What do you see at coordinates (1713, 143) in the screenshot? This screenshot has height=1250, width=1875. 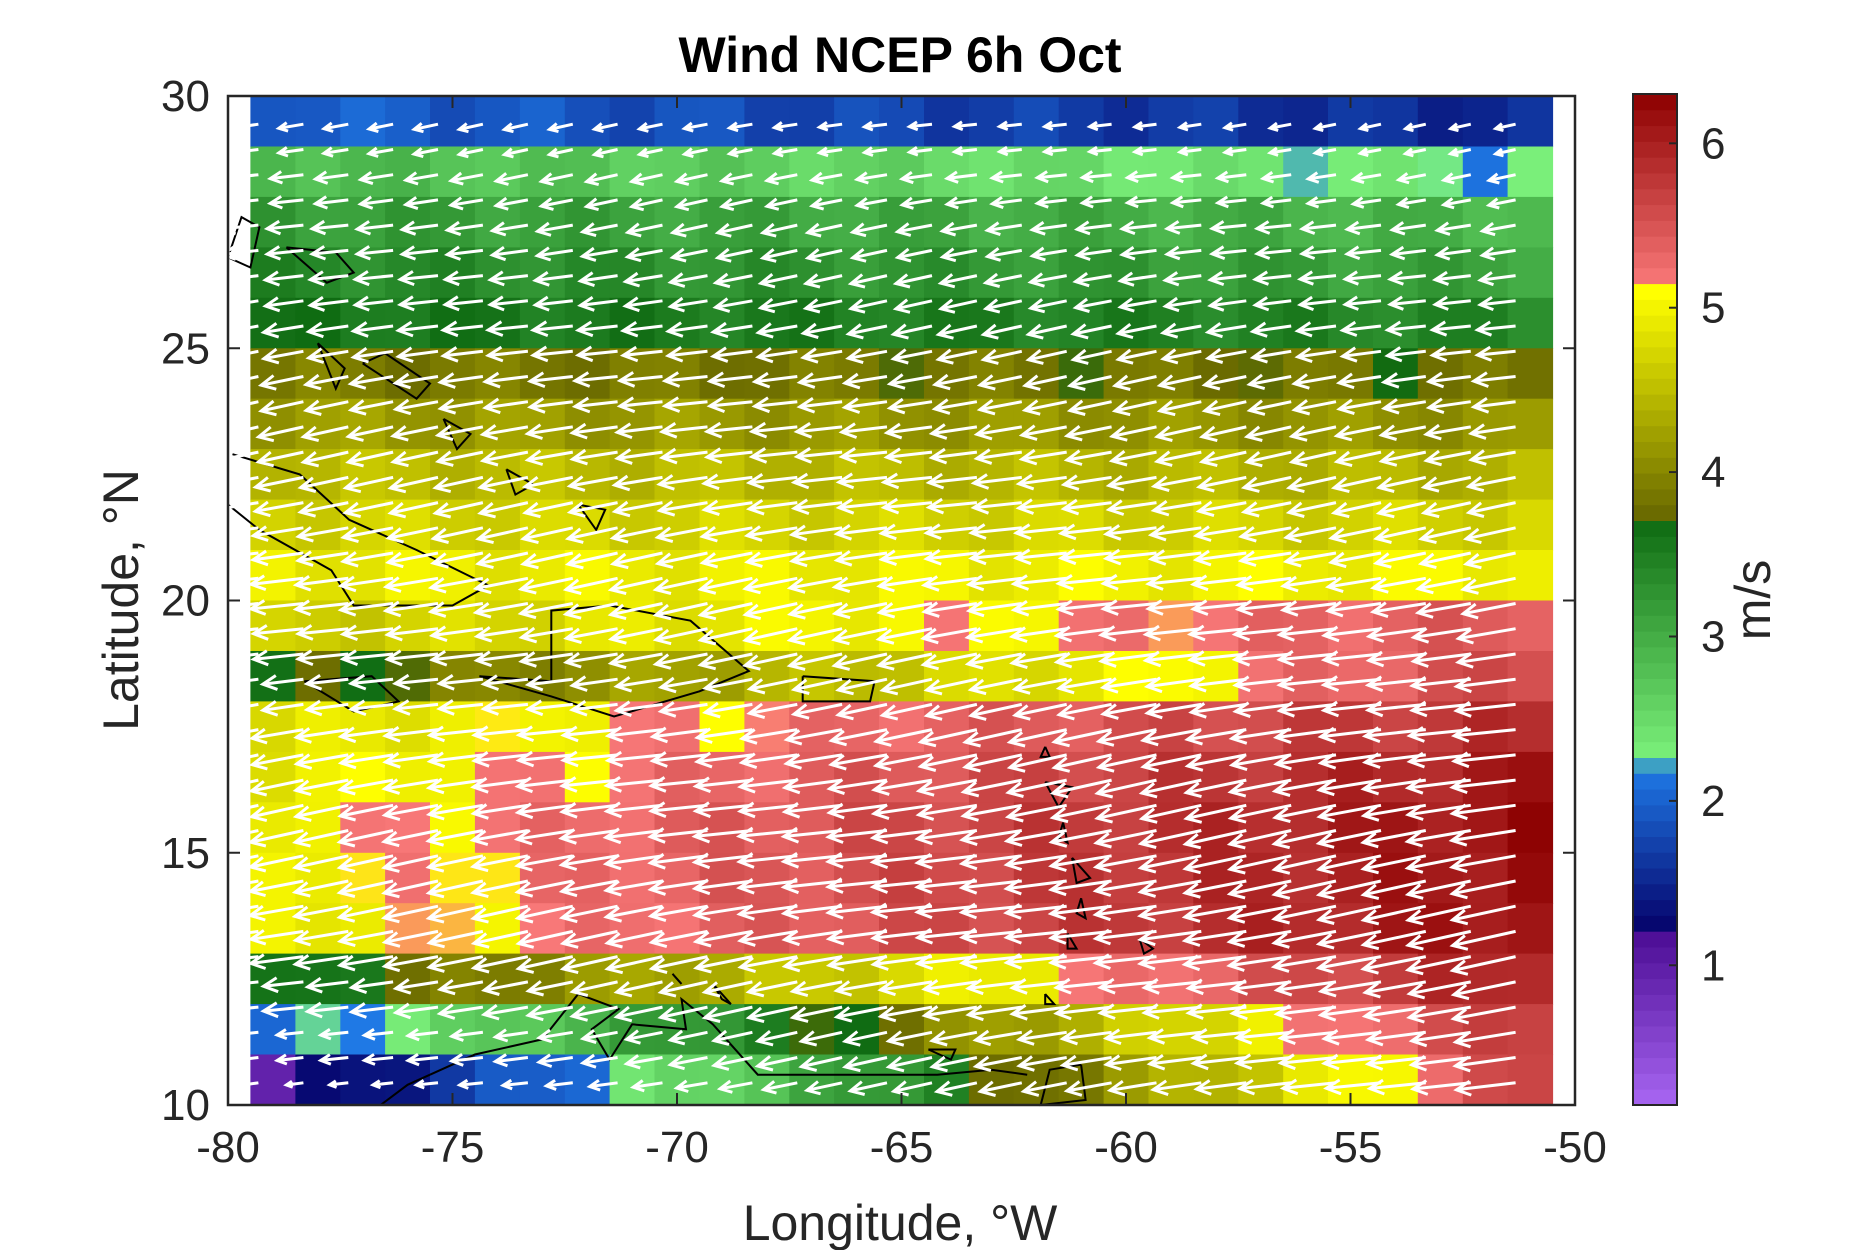 I see `colorbar-tick-label: 6` at bounding box center [1713, 143].